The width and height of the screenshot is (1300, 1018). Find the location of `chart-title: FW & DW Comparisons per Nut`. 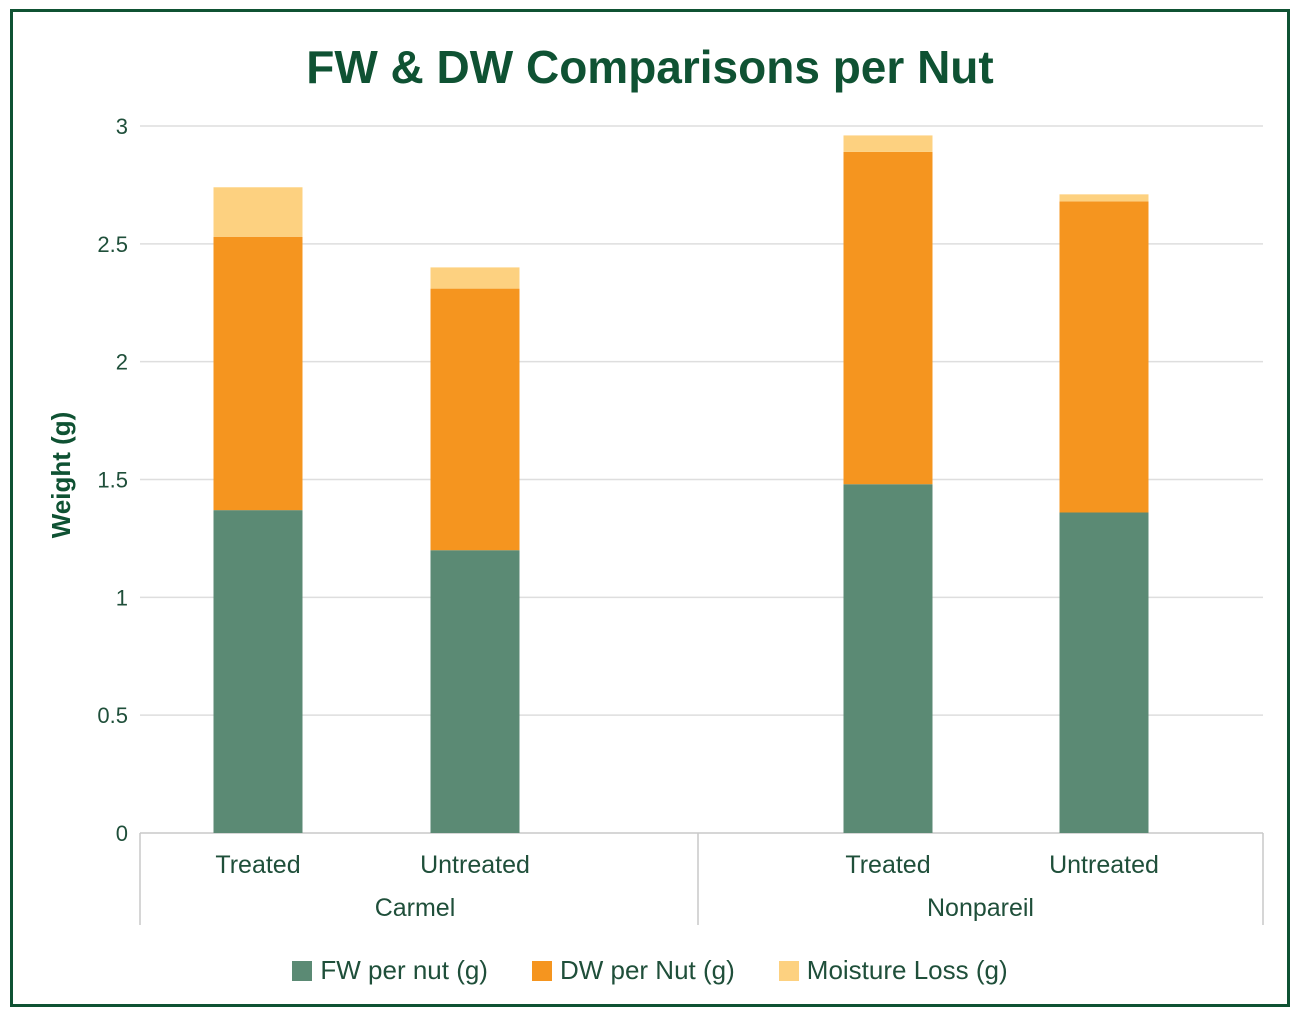

chart-title: FW & DW Comparisons per Nut is located at coordinates (650, 67).